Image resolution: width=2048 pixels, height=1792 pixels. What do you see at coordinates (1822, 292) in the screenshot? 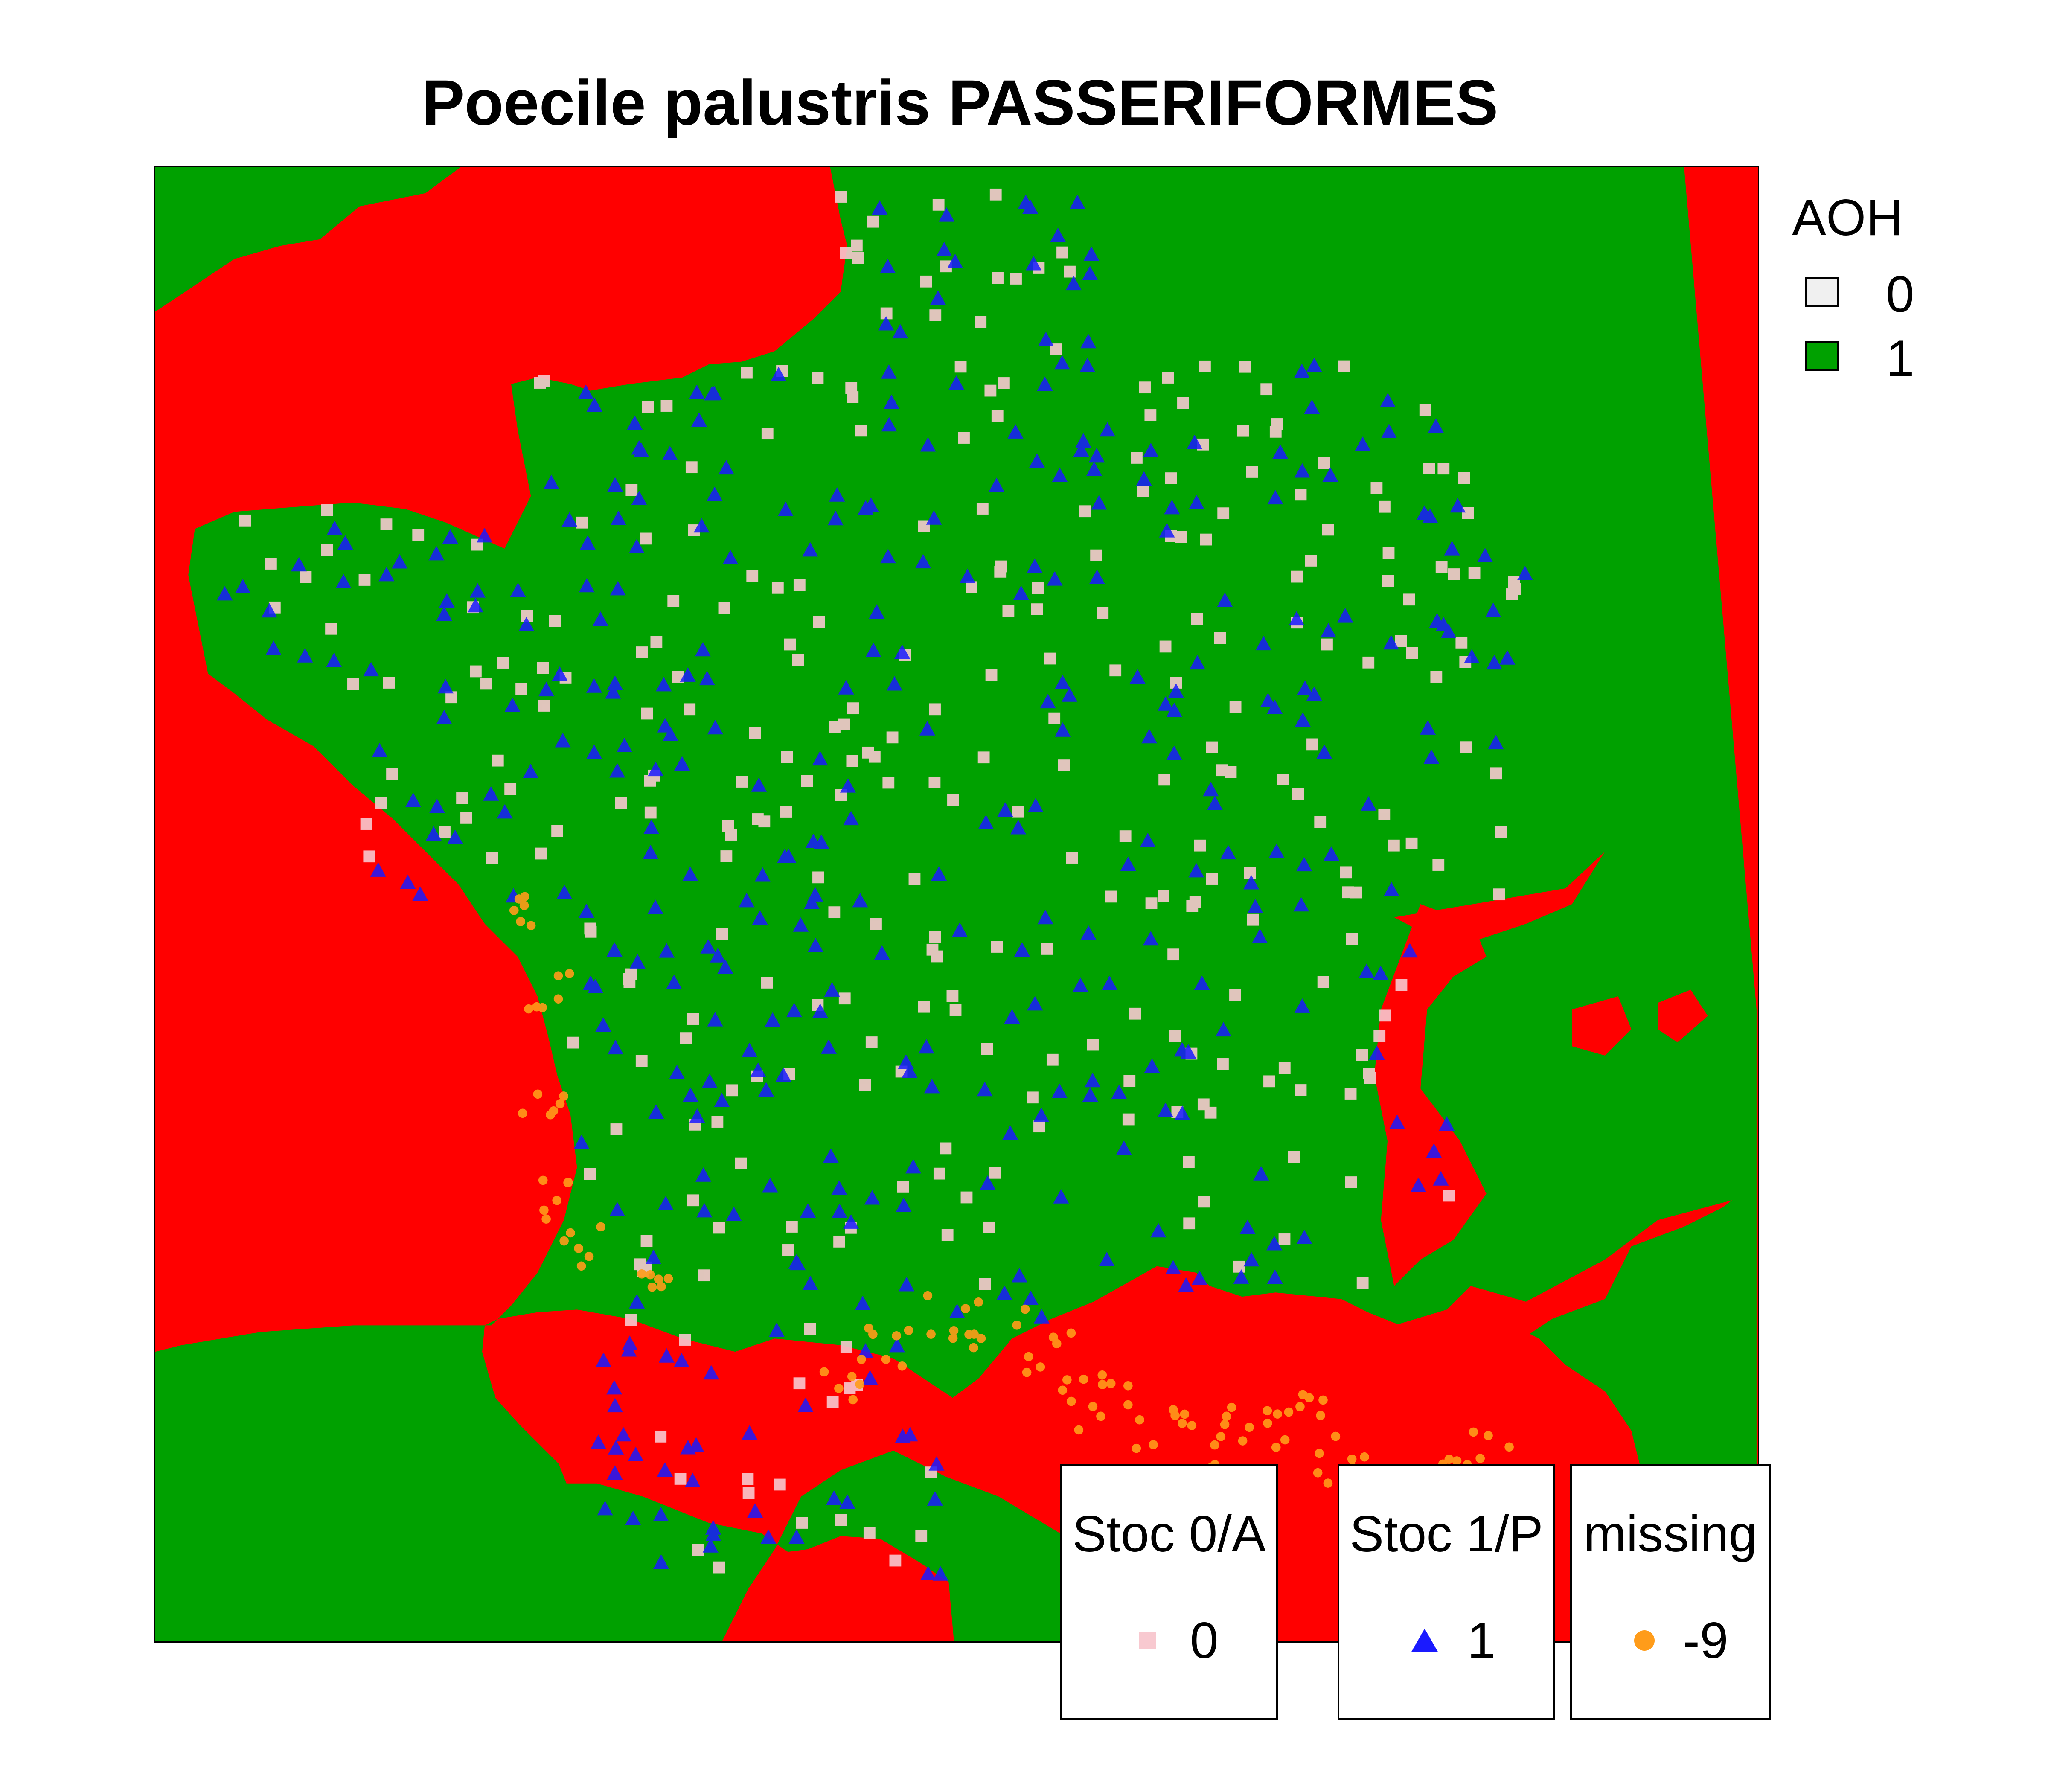
I see `aoh-0-swatch` at bounding box center [1822, 292].